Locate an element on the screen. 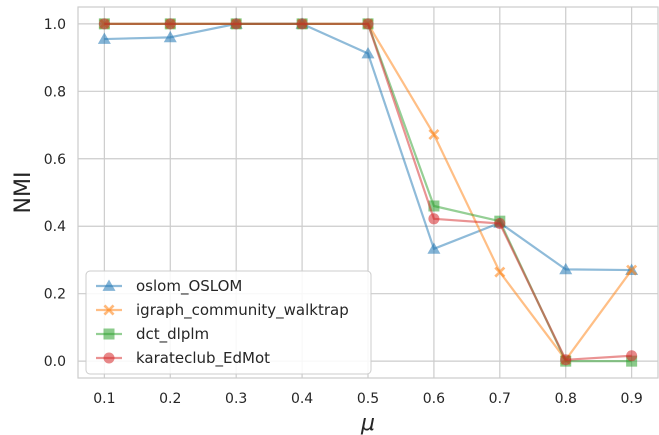  x-tick-label: 0.7 is located at coordinates (500, 399).